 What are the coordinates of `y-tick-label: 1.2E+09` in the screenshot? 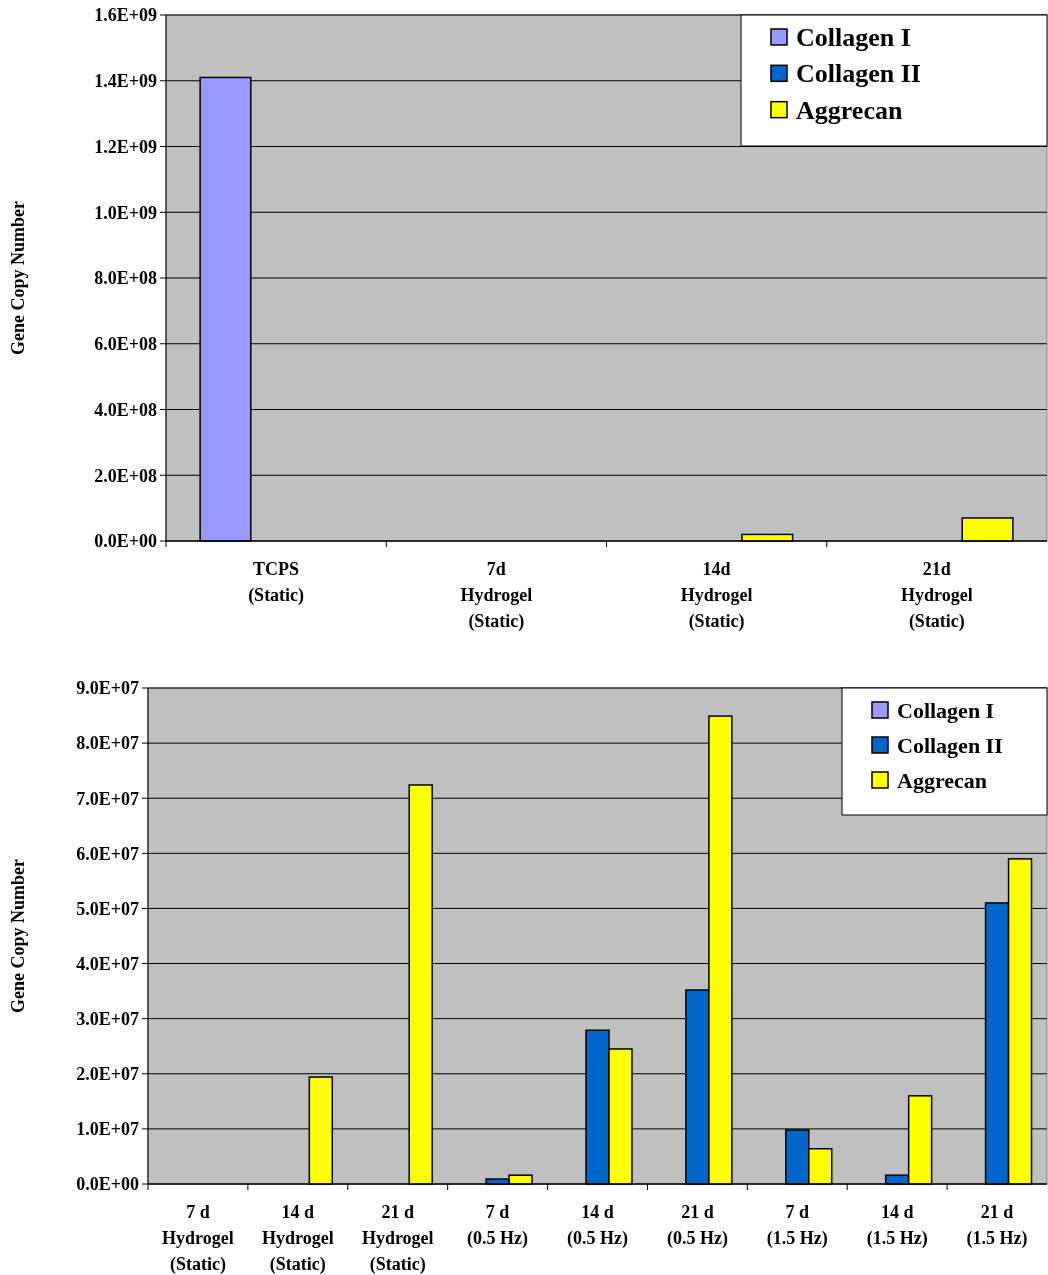 It's located at (125, 146).